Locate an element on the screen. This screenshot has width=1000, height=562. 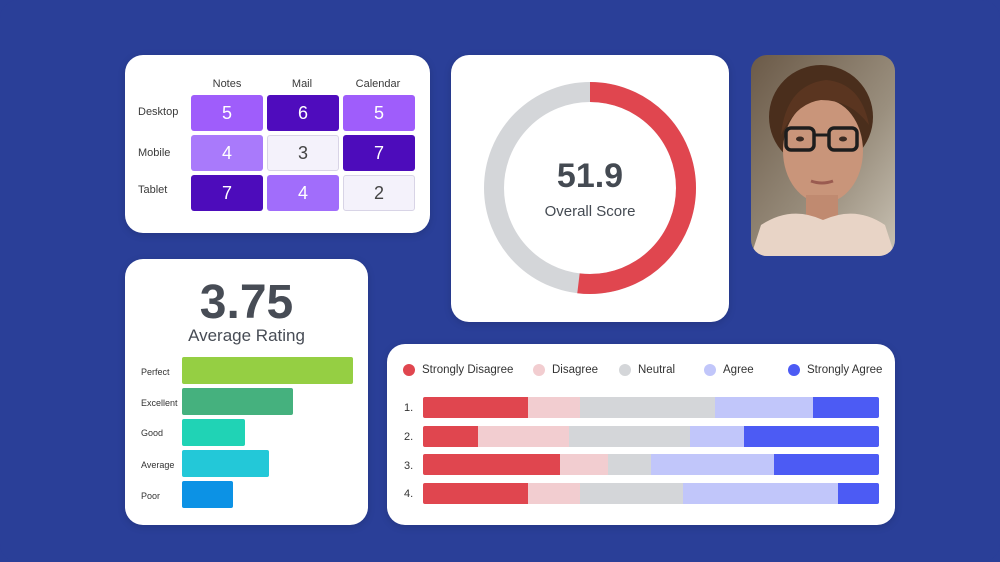
legend-agree: Agree is located at coordinates (729, 370).